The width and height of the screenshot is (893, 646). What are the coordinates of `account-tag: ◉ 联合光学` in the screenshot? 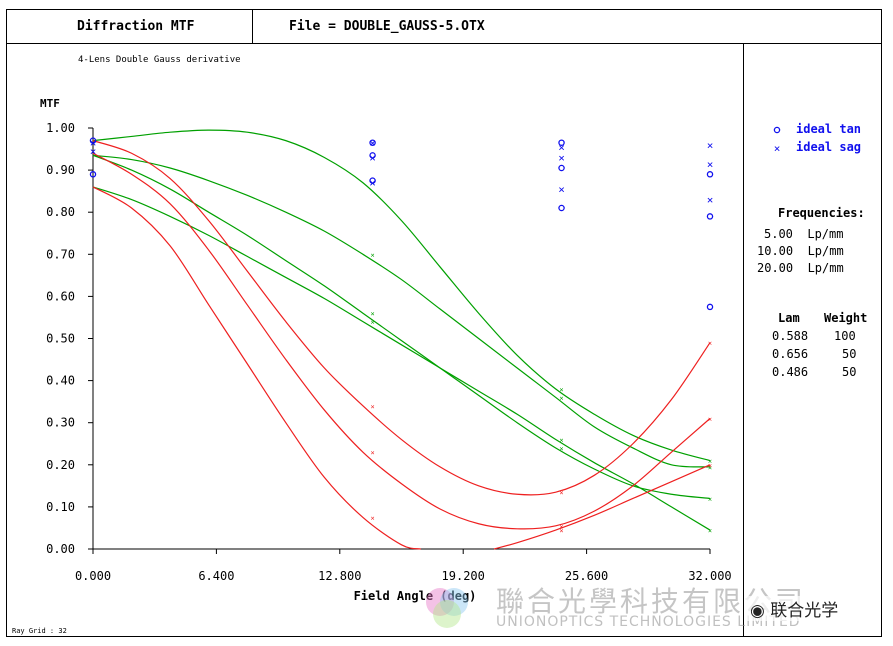 It's located at (794, 608).